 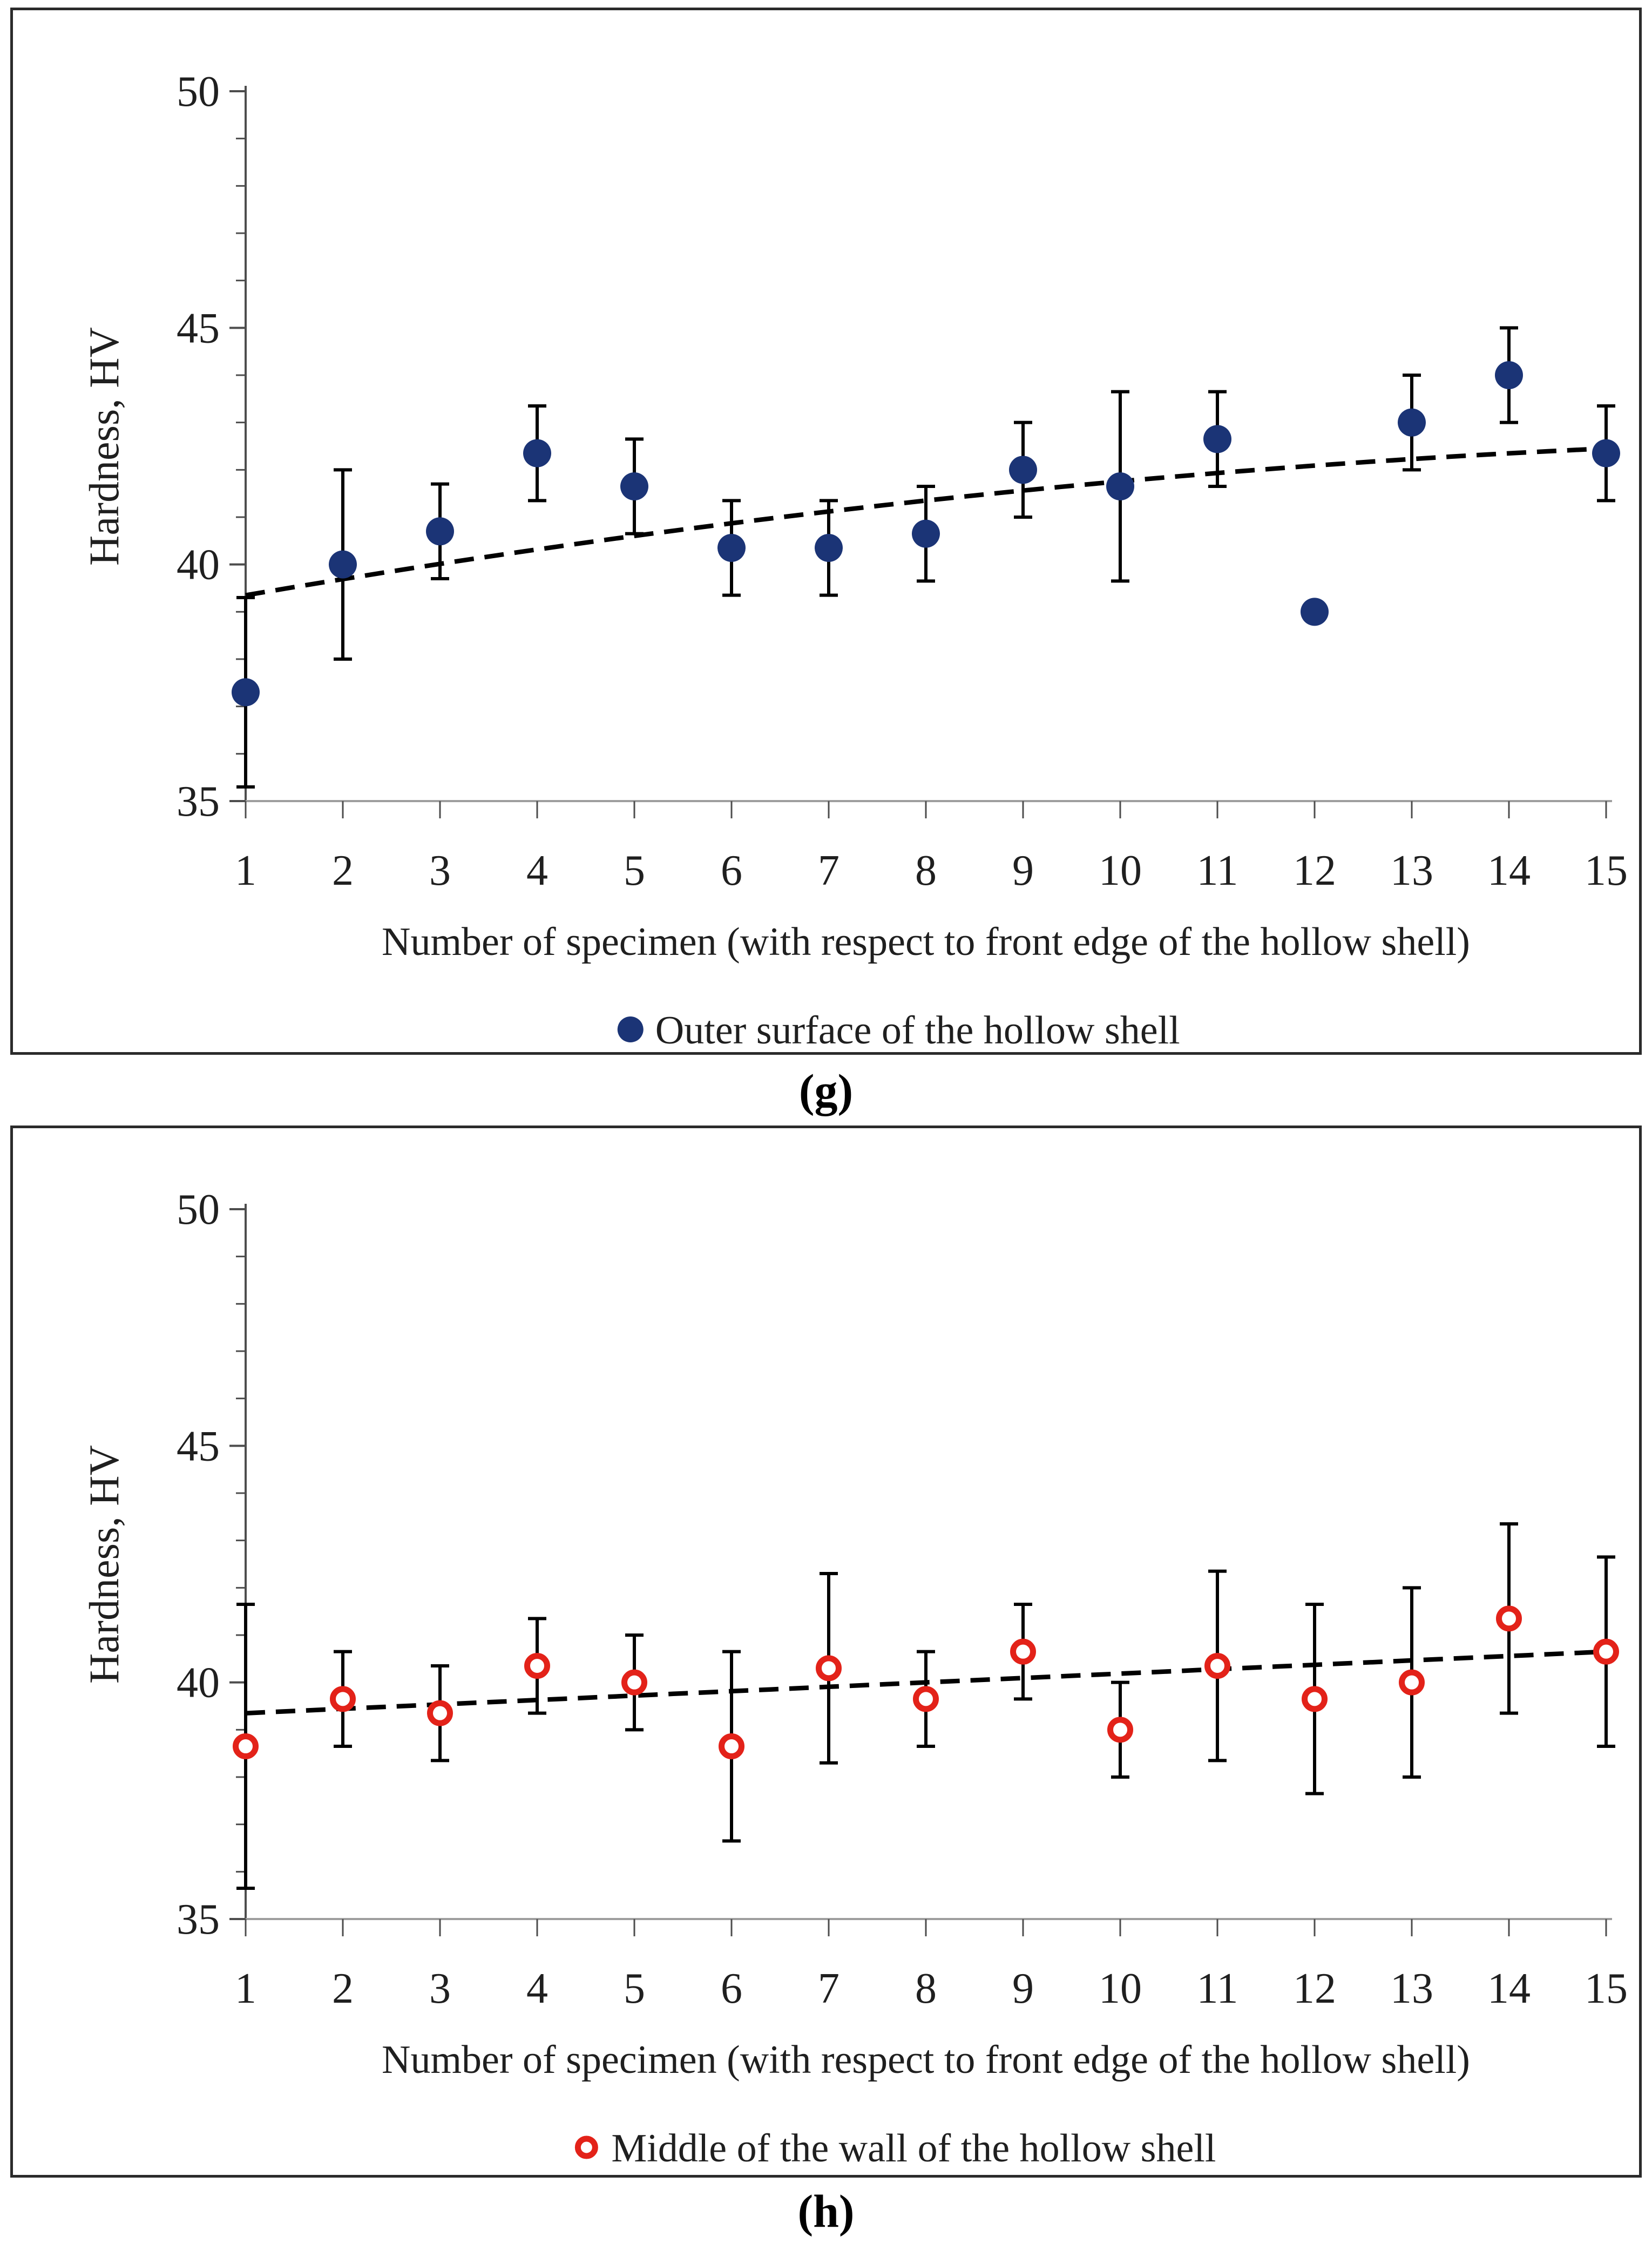 I want to click on legend: Middle of the wall of the hollow shell, so click(x=895, y=2148).